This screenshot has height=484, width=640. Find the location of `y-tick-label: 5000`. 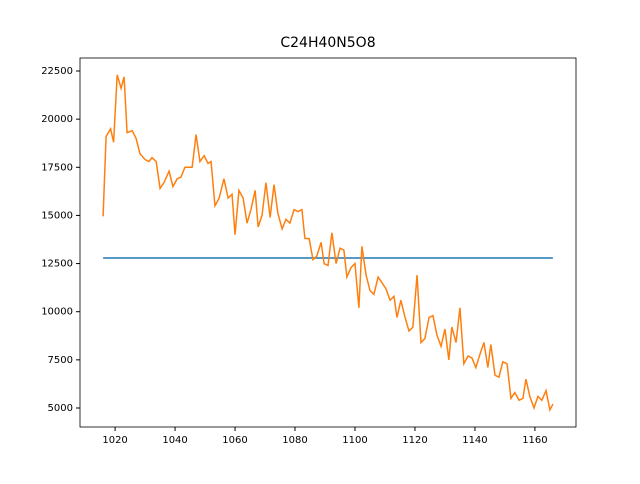

y-tick-label: 5000 is located at coordinates (60, 408).